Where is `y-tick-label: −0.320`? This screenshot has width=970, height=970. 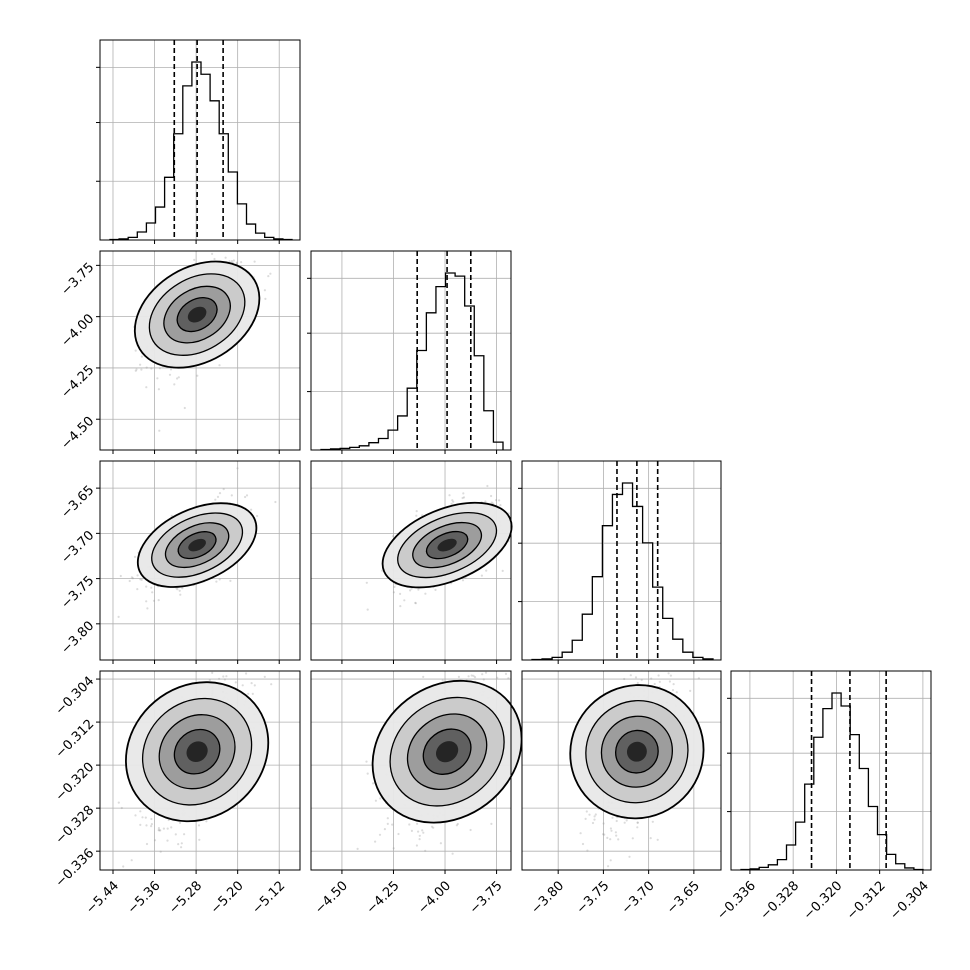
y-tick-label: −0.320 is located at coordinates (75, 782).